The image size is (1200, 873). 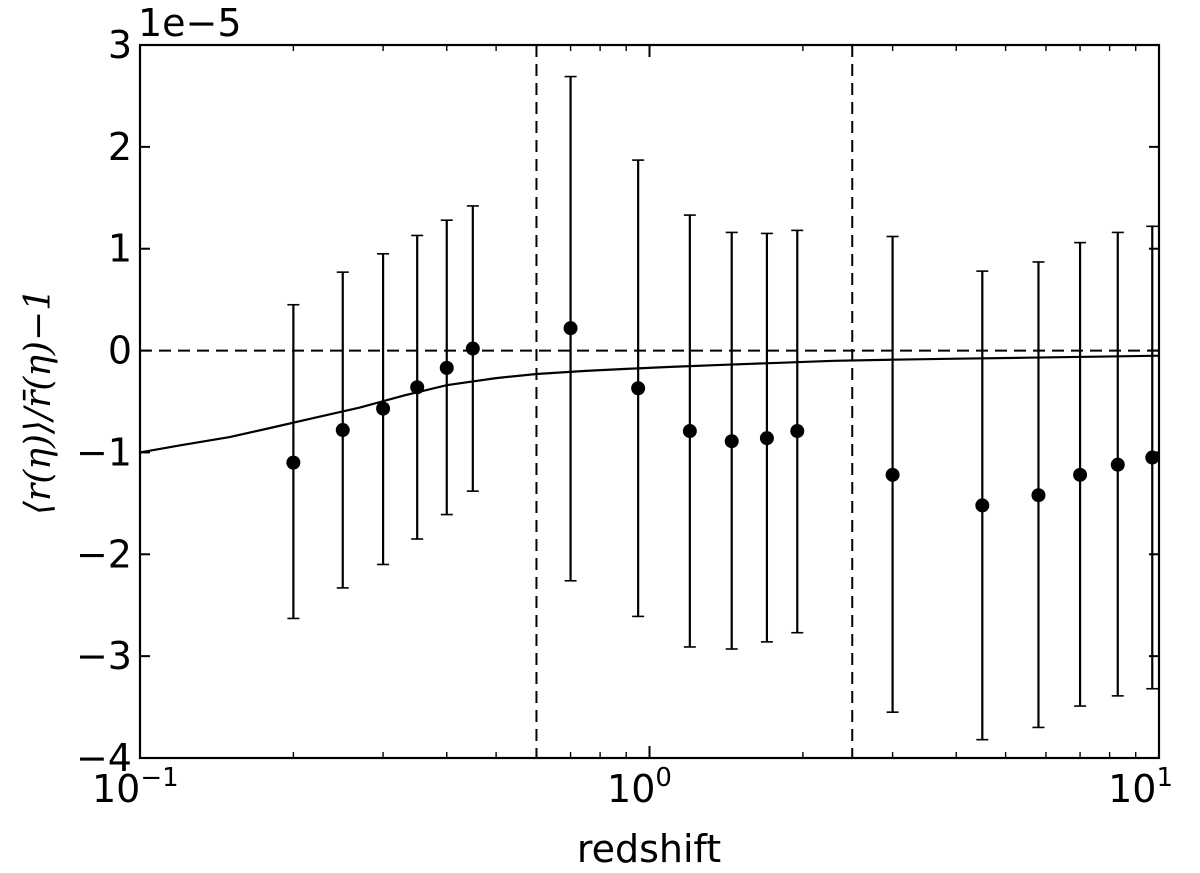 What do you see at coordinates (649, 849) in the screenshot?
I see `x-axis-label: redshift` at bounding box center [649, 849].